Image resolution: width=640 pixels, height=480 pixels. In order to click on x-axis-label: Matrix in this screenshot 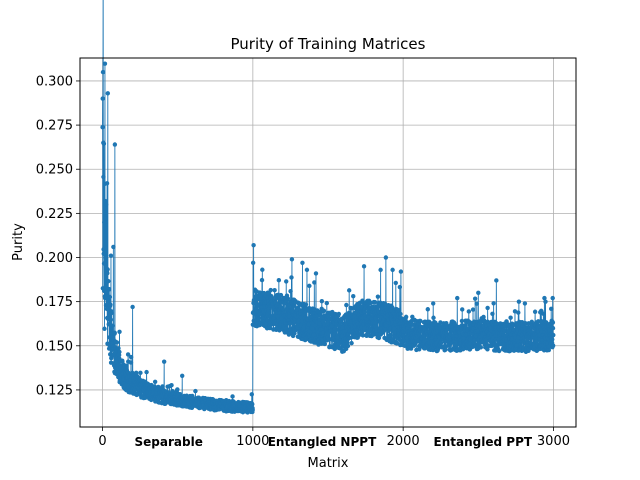, I will do `click(328, 463)`.